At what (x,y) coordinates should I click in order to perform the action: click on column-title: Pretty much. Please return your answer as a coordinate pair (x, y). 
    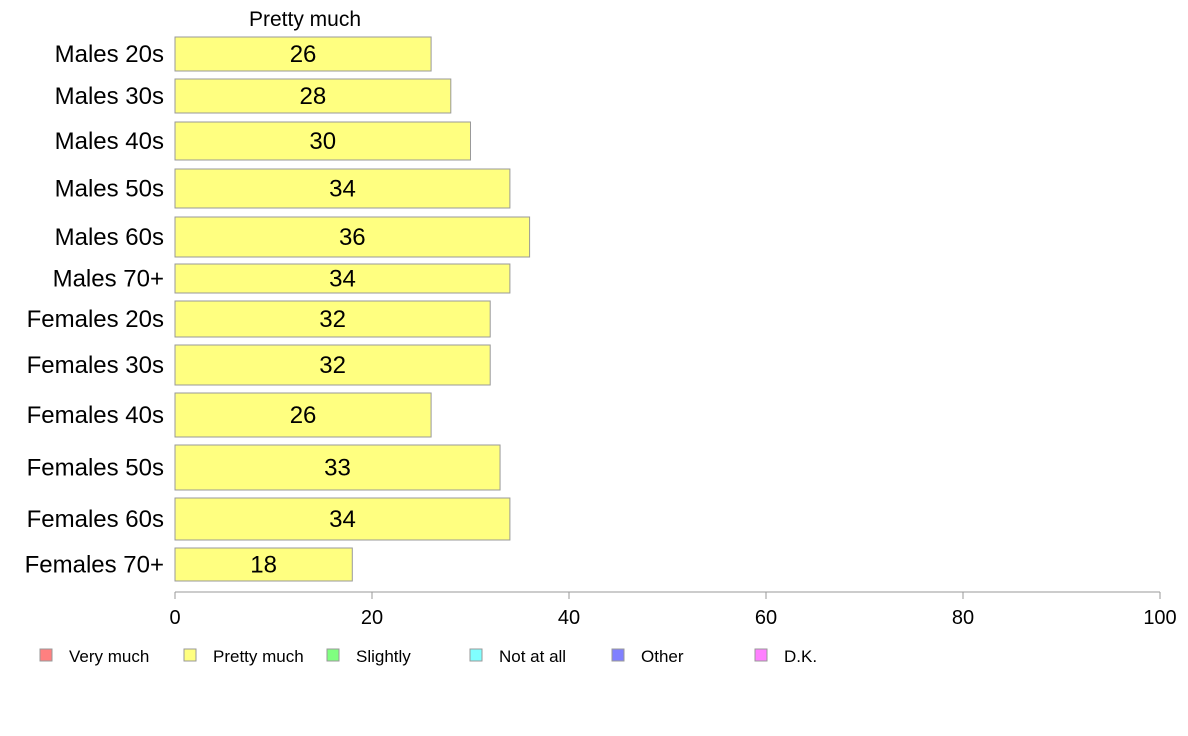
    Looking at the image, I should click on (305, 19).